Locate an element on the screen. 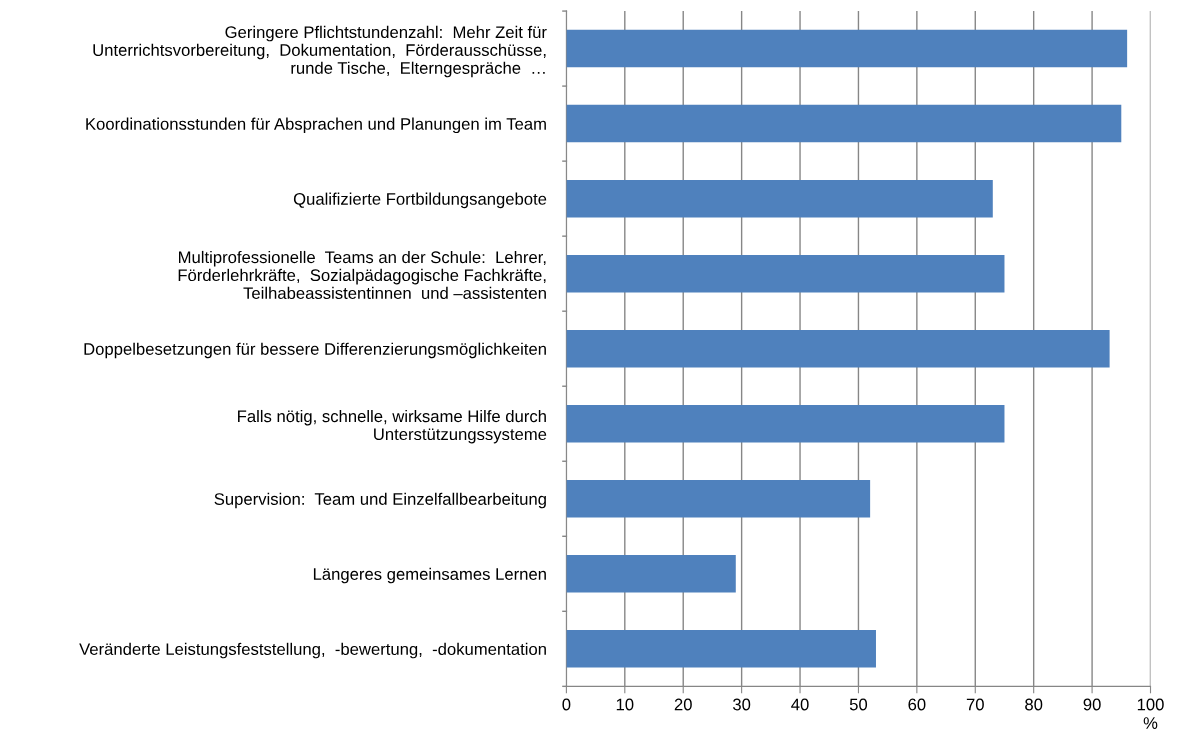  y-tick-label: Falls nötig, schnelle, wirksame Hilfe durch Unterstützungssysteme is located at coordinates (392, 426).